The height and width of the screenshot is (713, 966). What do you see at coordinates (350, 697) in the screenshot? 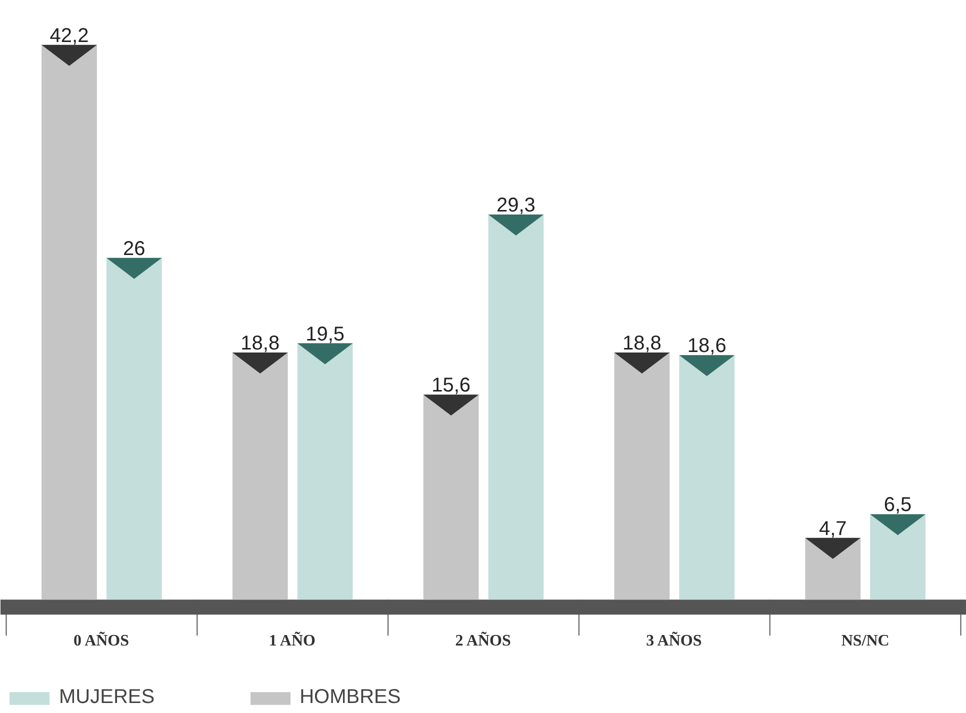
I see `legend-label: HOMBRES` at bounding box center [350, 697].